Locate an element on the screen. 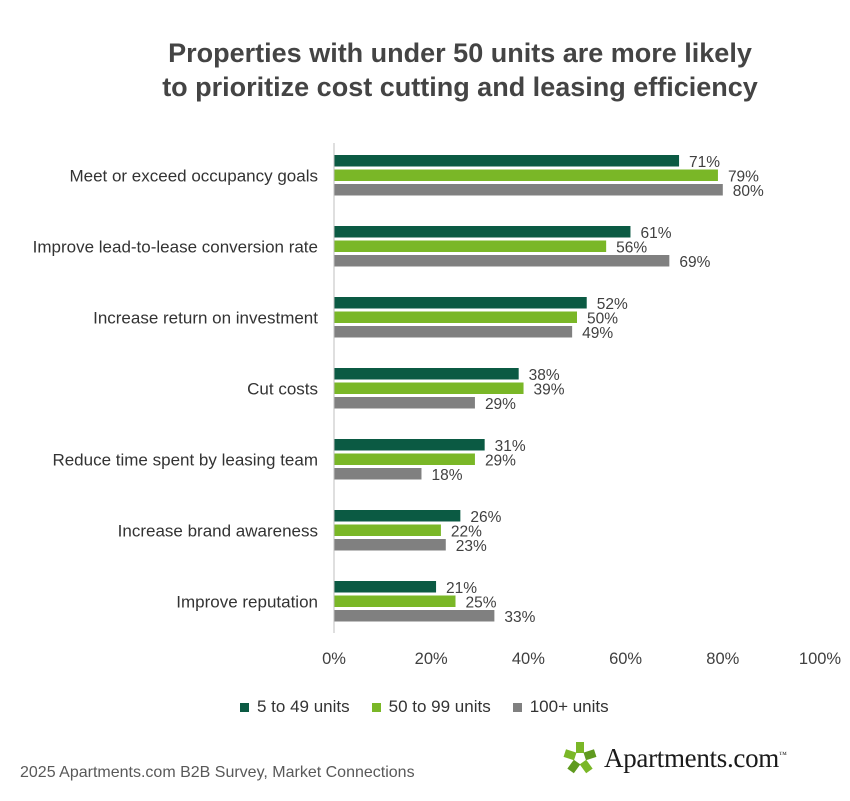  bar-value-label: 33% is located at coordinates (519, 617).